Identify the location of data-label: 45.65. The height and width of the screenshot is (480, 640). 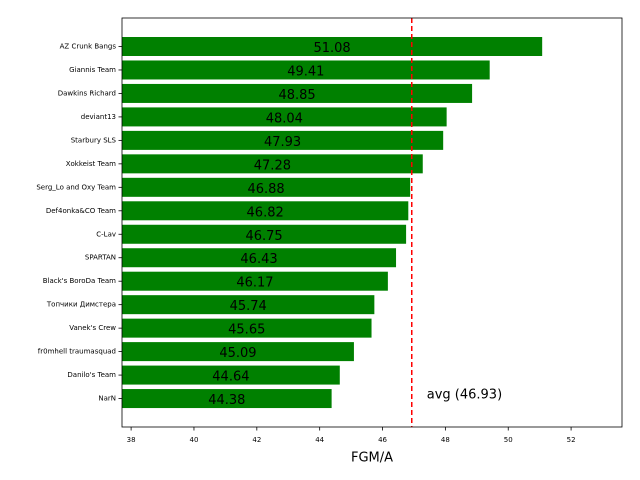
(246, 330).